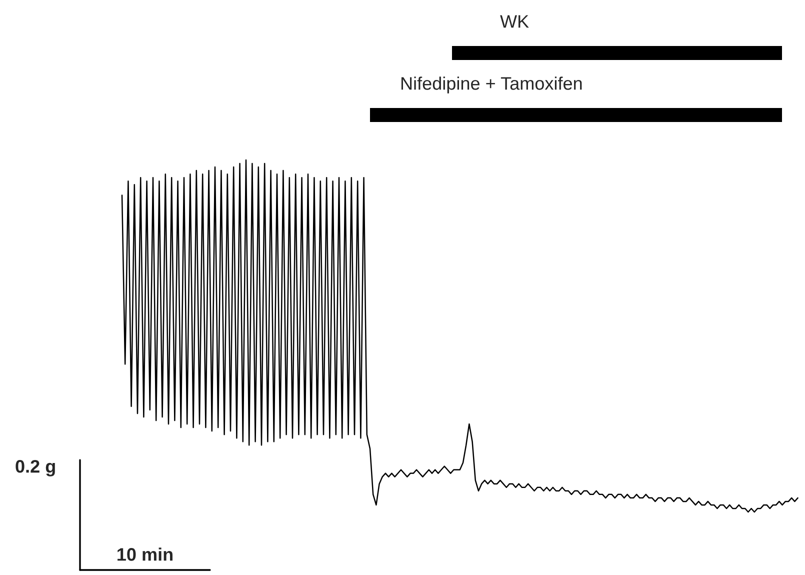 The height and width of the screenshot is (575, 805). What do you see at coordinates (514, 21) in the screenshot?
I see `text: WK` at bounding box center [514, 21].